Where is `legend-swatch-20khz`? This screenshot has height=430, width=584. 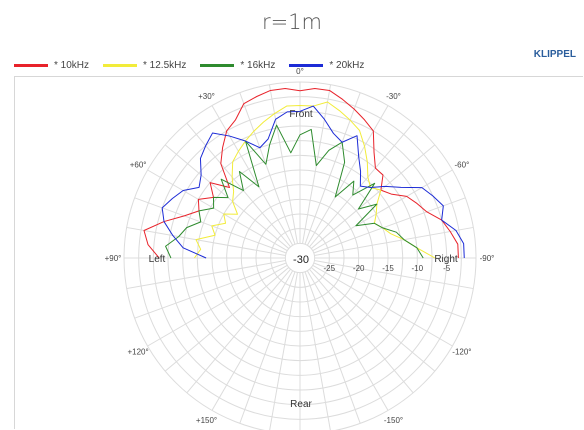
legend-swatch-20khz is located at coordinates (306, 65).